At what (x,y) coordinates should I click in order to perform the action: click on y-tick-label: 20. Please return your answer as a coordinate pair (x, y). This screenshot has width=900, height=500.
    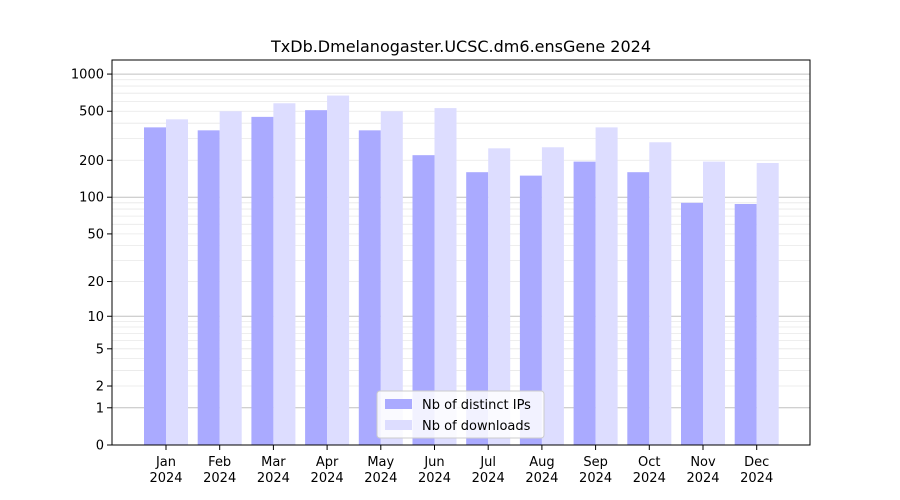
    Looking at the image, I should click on (95, 282).